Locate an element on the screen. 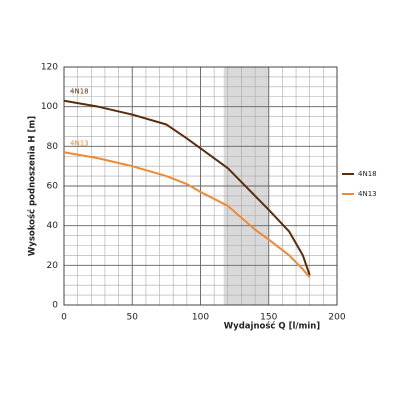 The image size is (400, 404). y-tick-label: 80 is located at coordinates (53, 147).